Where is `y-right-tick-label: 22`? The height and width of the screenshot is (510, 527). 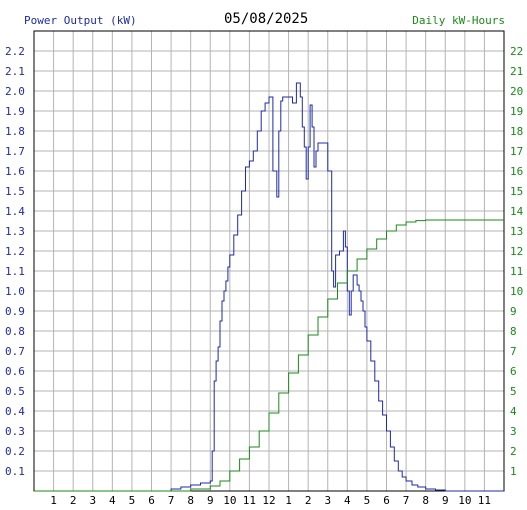 y-right-tick-label: 22 is located at coordinates (516, 51).